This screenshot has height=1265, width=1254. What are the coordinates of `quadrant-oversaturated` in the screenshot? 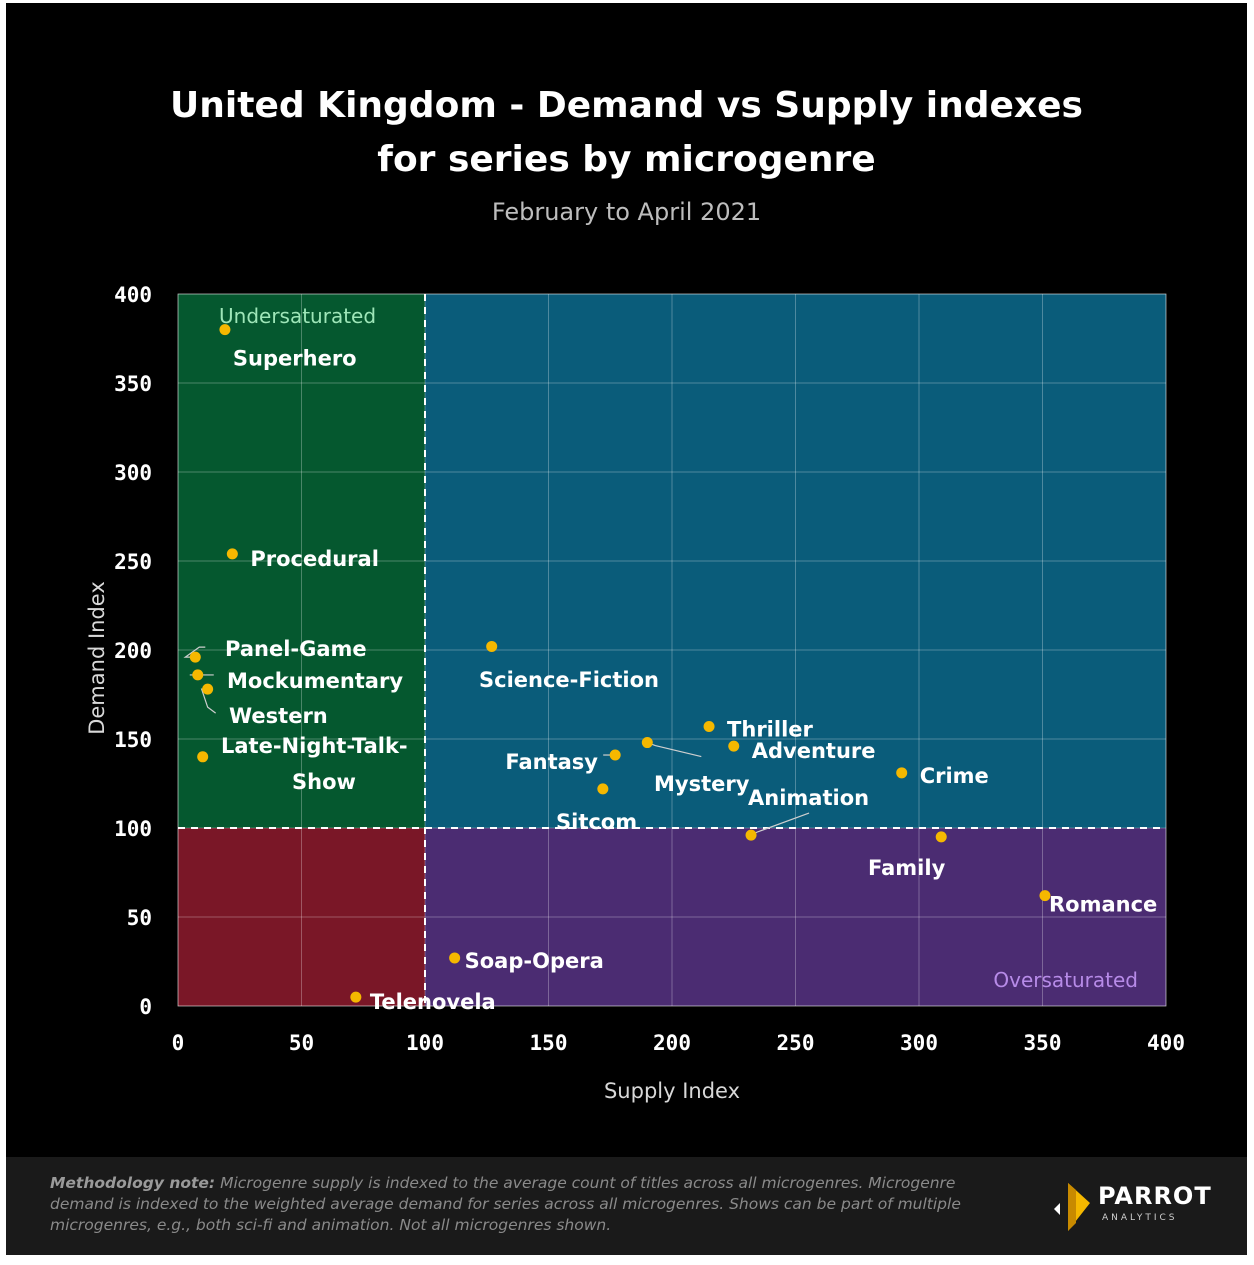 It's located at (795, 917).